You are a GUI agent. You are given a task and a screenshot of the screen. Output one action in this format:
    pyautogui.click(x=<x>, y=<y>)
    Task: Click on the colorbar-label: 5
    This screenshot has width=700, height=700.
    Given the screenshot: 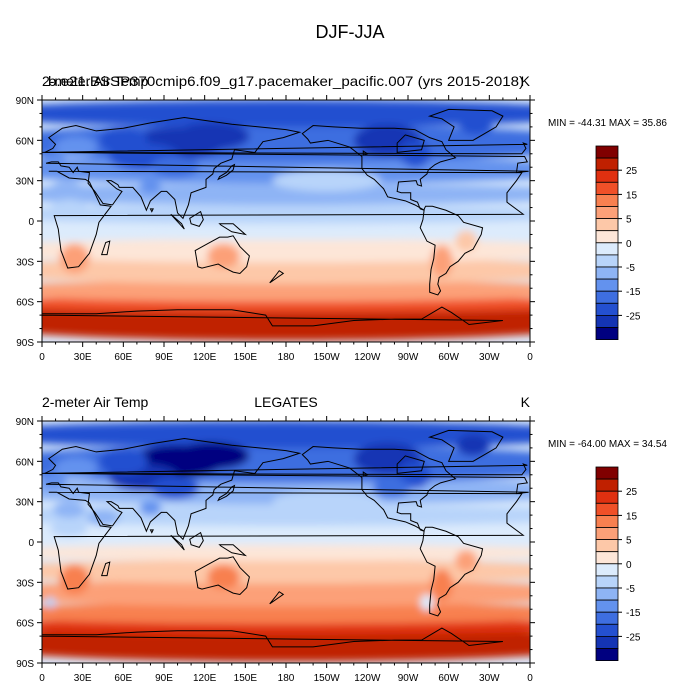 What is the action you would take?
    pyautogui.click(x=629, y=220)
    